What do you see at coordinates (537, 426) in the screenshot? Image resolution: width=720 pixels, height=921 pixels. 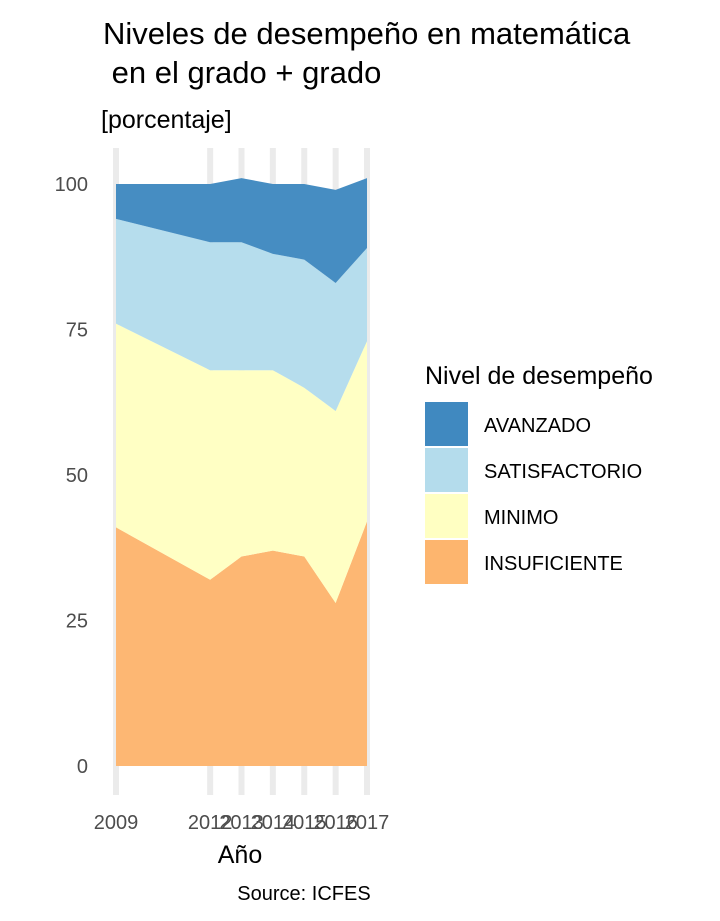 I see `legend-label-avanzado: AVANZADO` at bounding box center [537, 426].